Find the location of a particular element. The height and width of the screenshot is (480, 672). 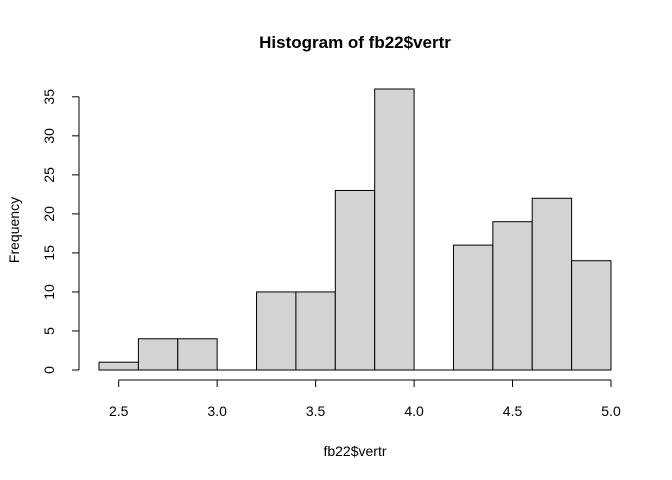

x-tick-label: 4.0 is located at coordinates (414, 411).